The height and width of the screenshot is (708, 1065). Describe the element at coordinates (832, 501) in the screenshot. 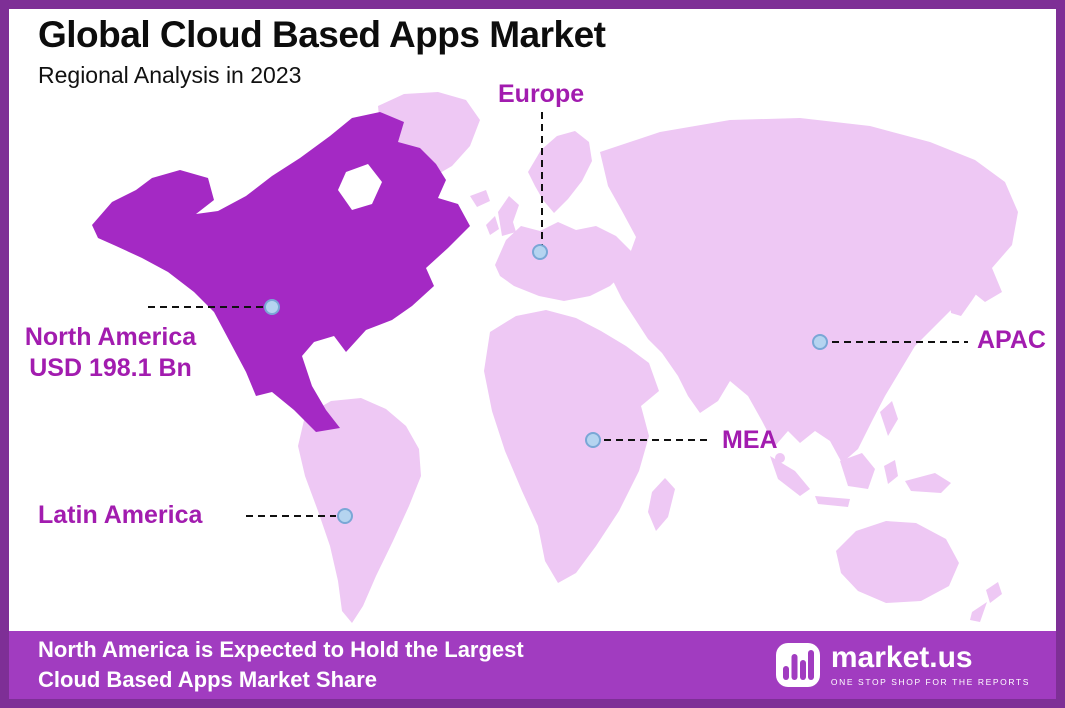

I see `java-shape` at that location.